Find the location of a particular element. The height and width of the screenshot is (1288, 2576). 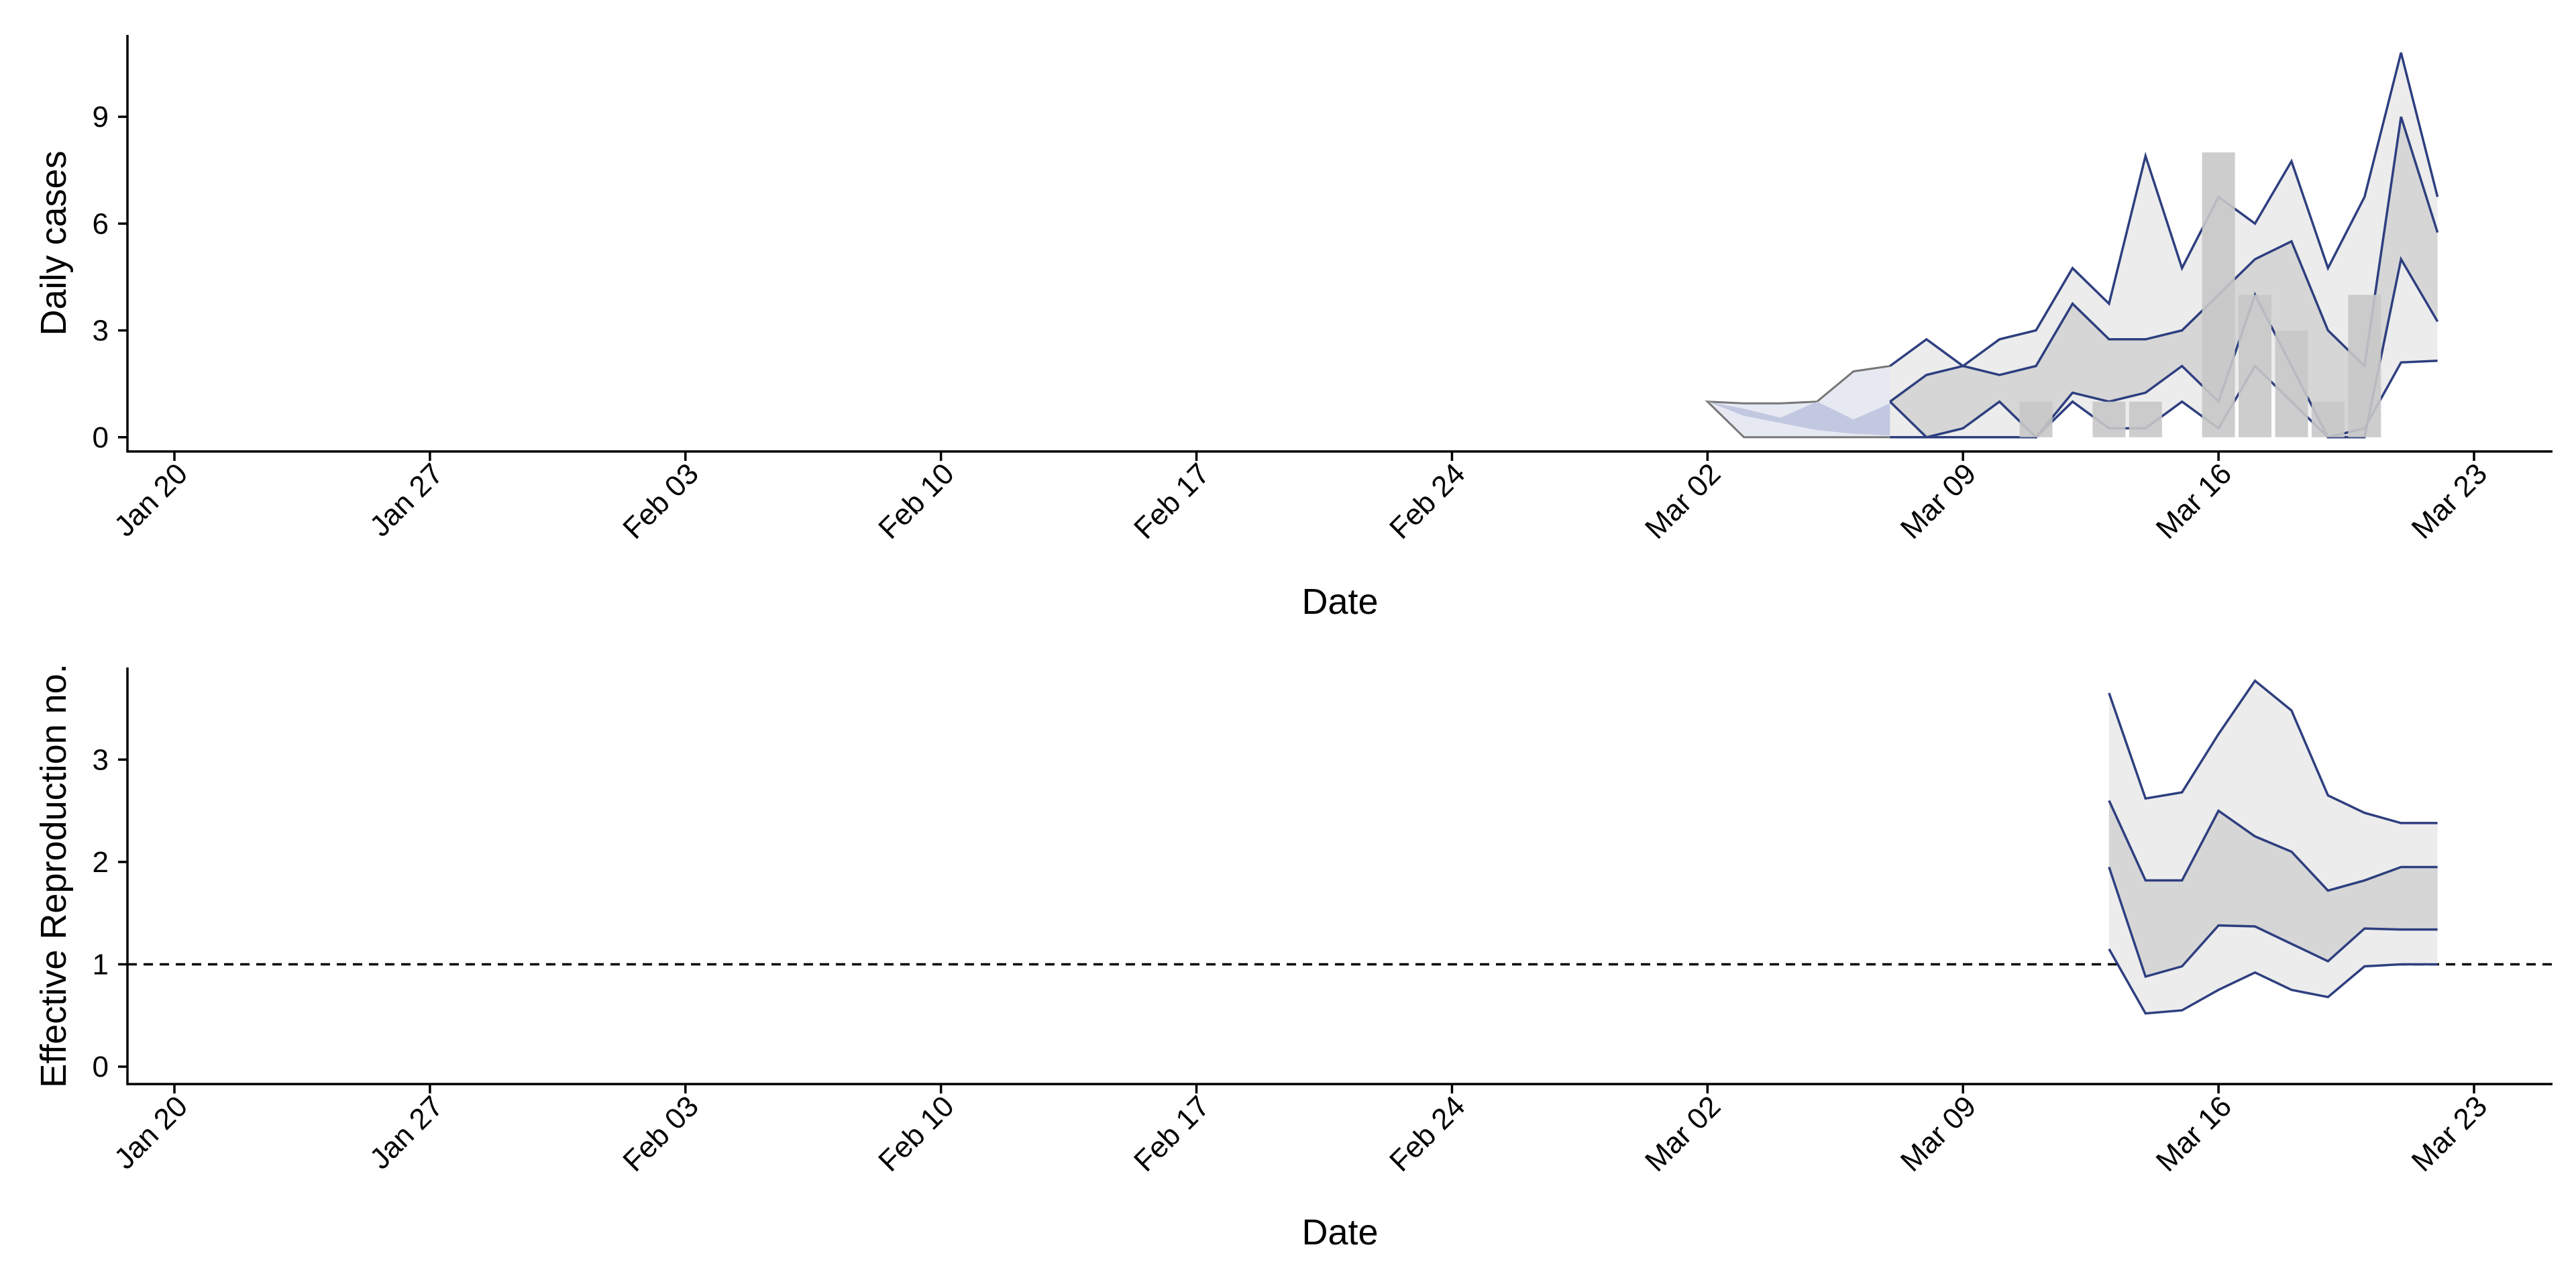

y-axis-title: Daily cases is located at coordinates (54, 242).